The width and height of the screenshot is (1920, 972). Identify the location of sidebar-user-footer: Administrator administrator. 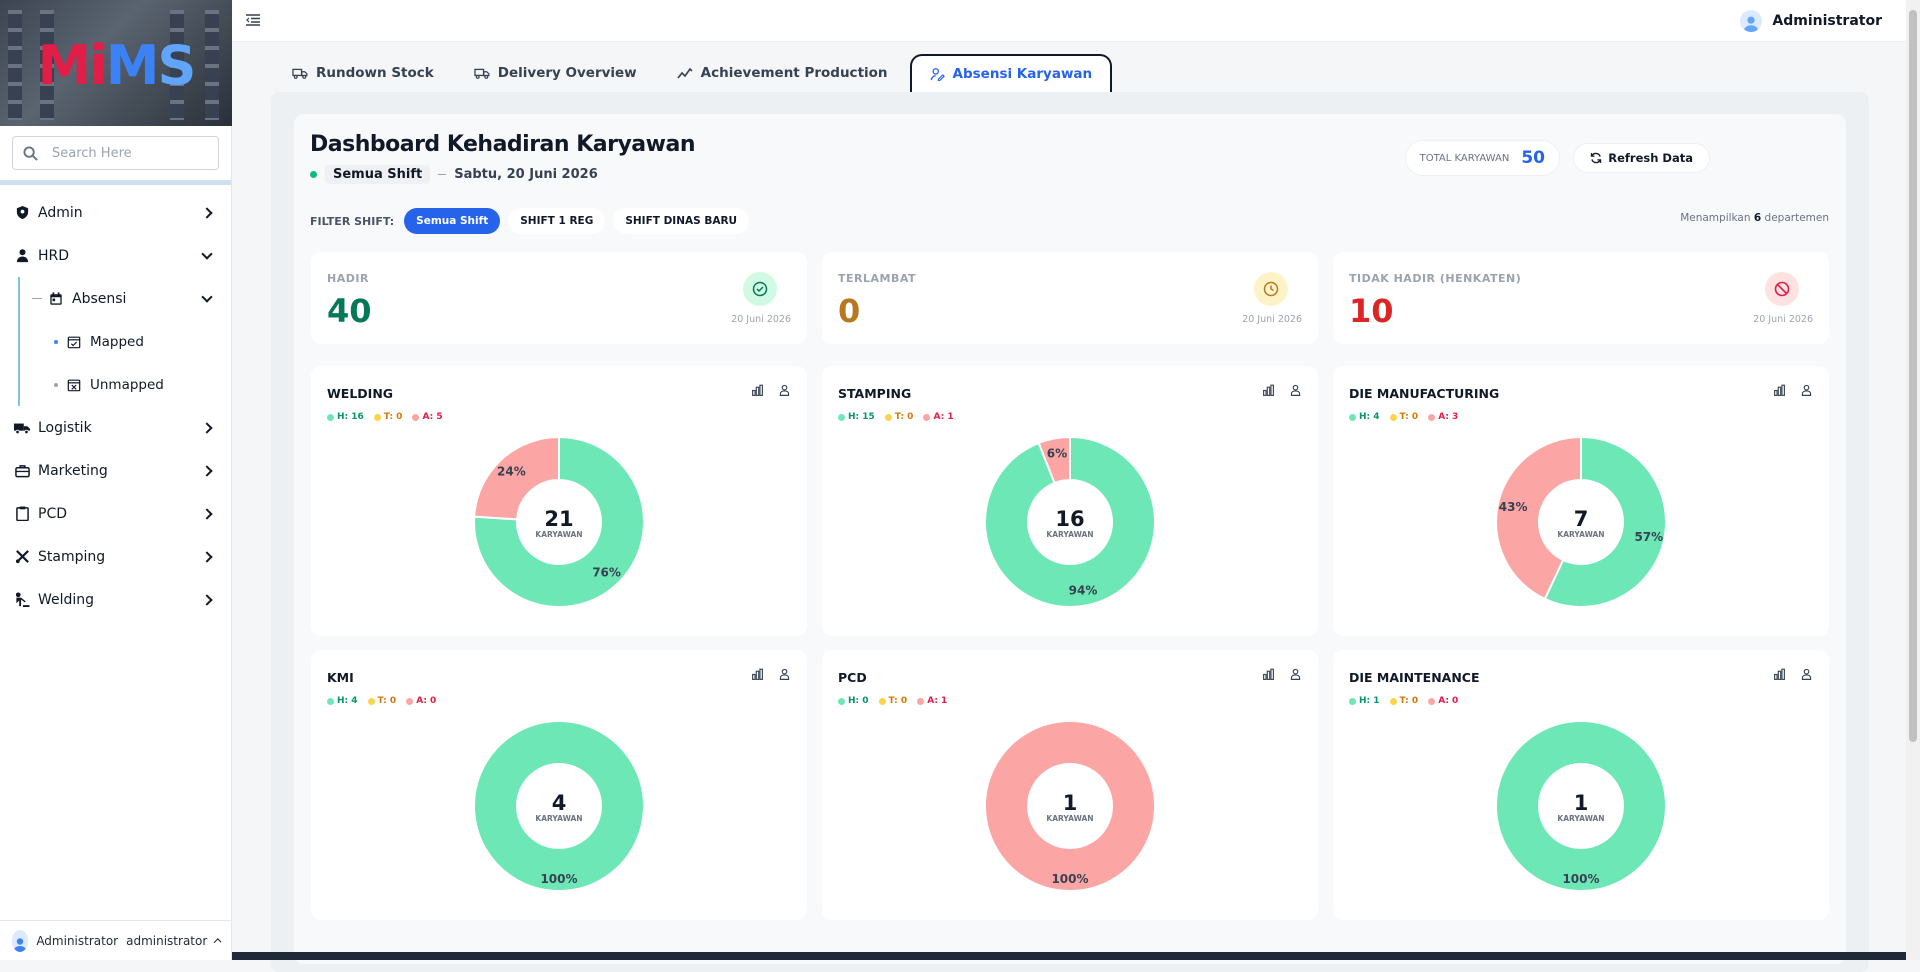
(116, 940).